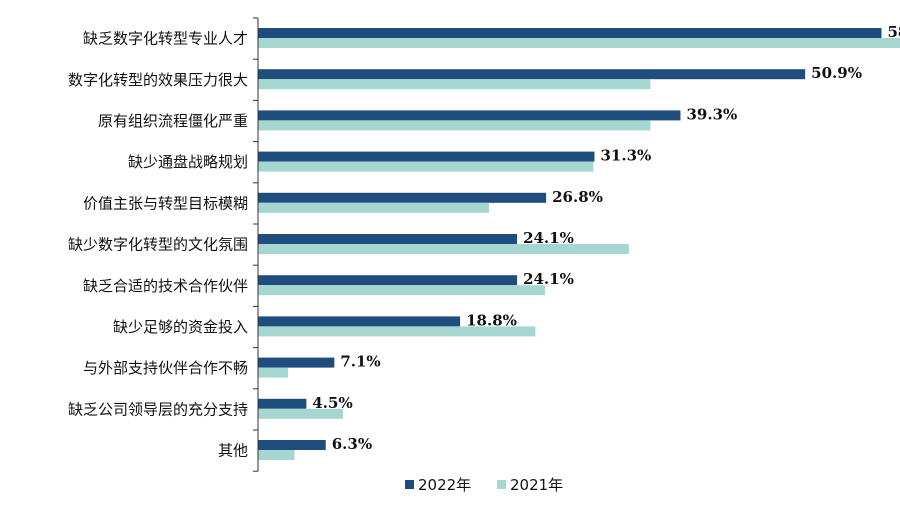 The width and height of the screenshot is (900, 516). What do you see at coordinates (577, 197) in the screenshot?
I see `data-label-2022: 26.8%` at bounding box center [577, 197].